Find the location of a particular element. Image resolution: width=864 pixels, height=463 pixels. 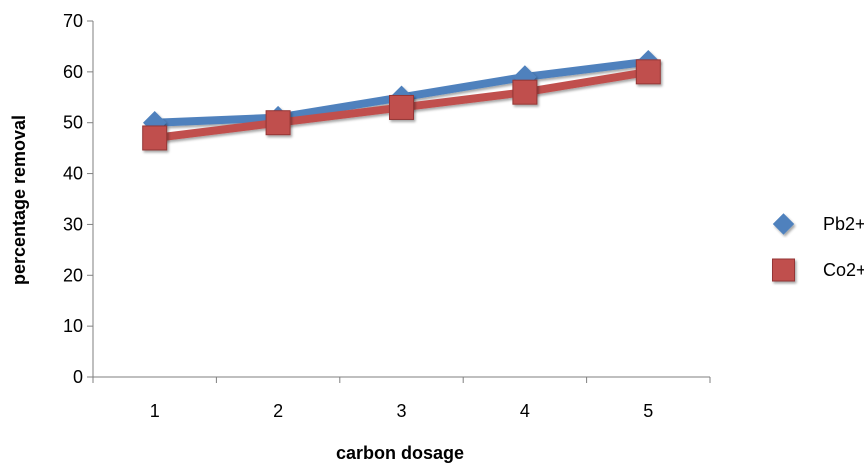

y-tick-label: 40 is located at coordinates (73, 174).